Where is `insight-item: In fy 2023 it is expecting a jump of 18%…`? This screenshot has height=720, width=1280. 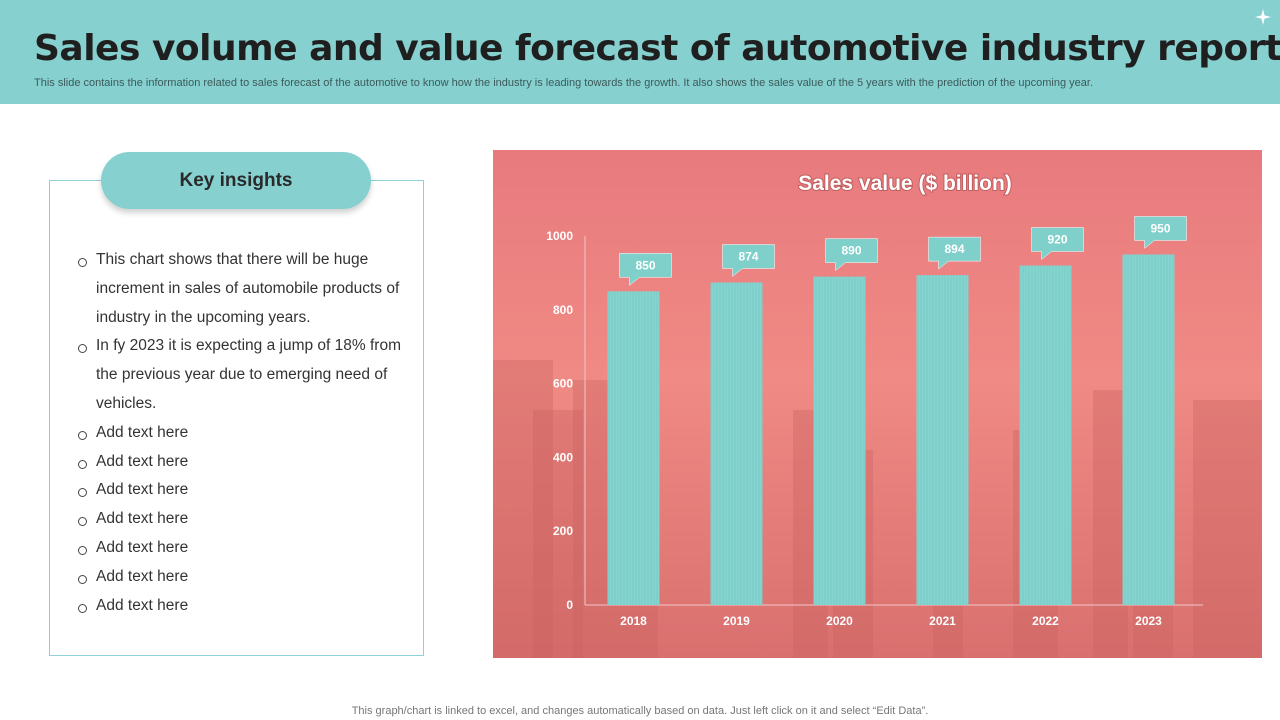 insight-item: In fy 2023 it is expecting a jump of 18%… is located at coordinates (241, 375).